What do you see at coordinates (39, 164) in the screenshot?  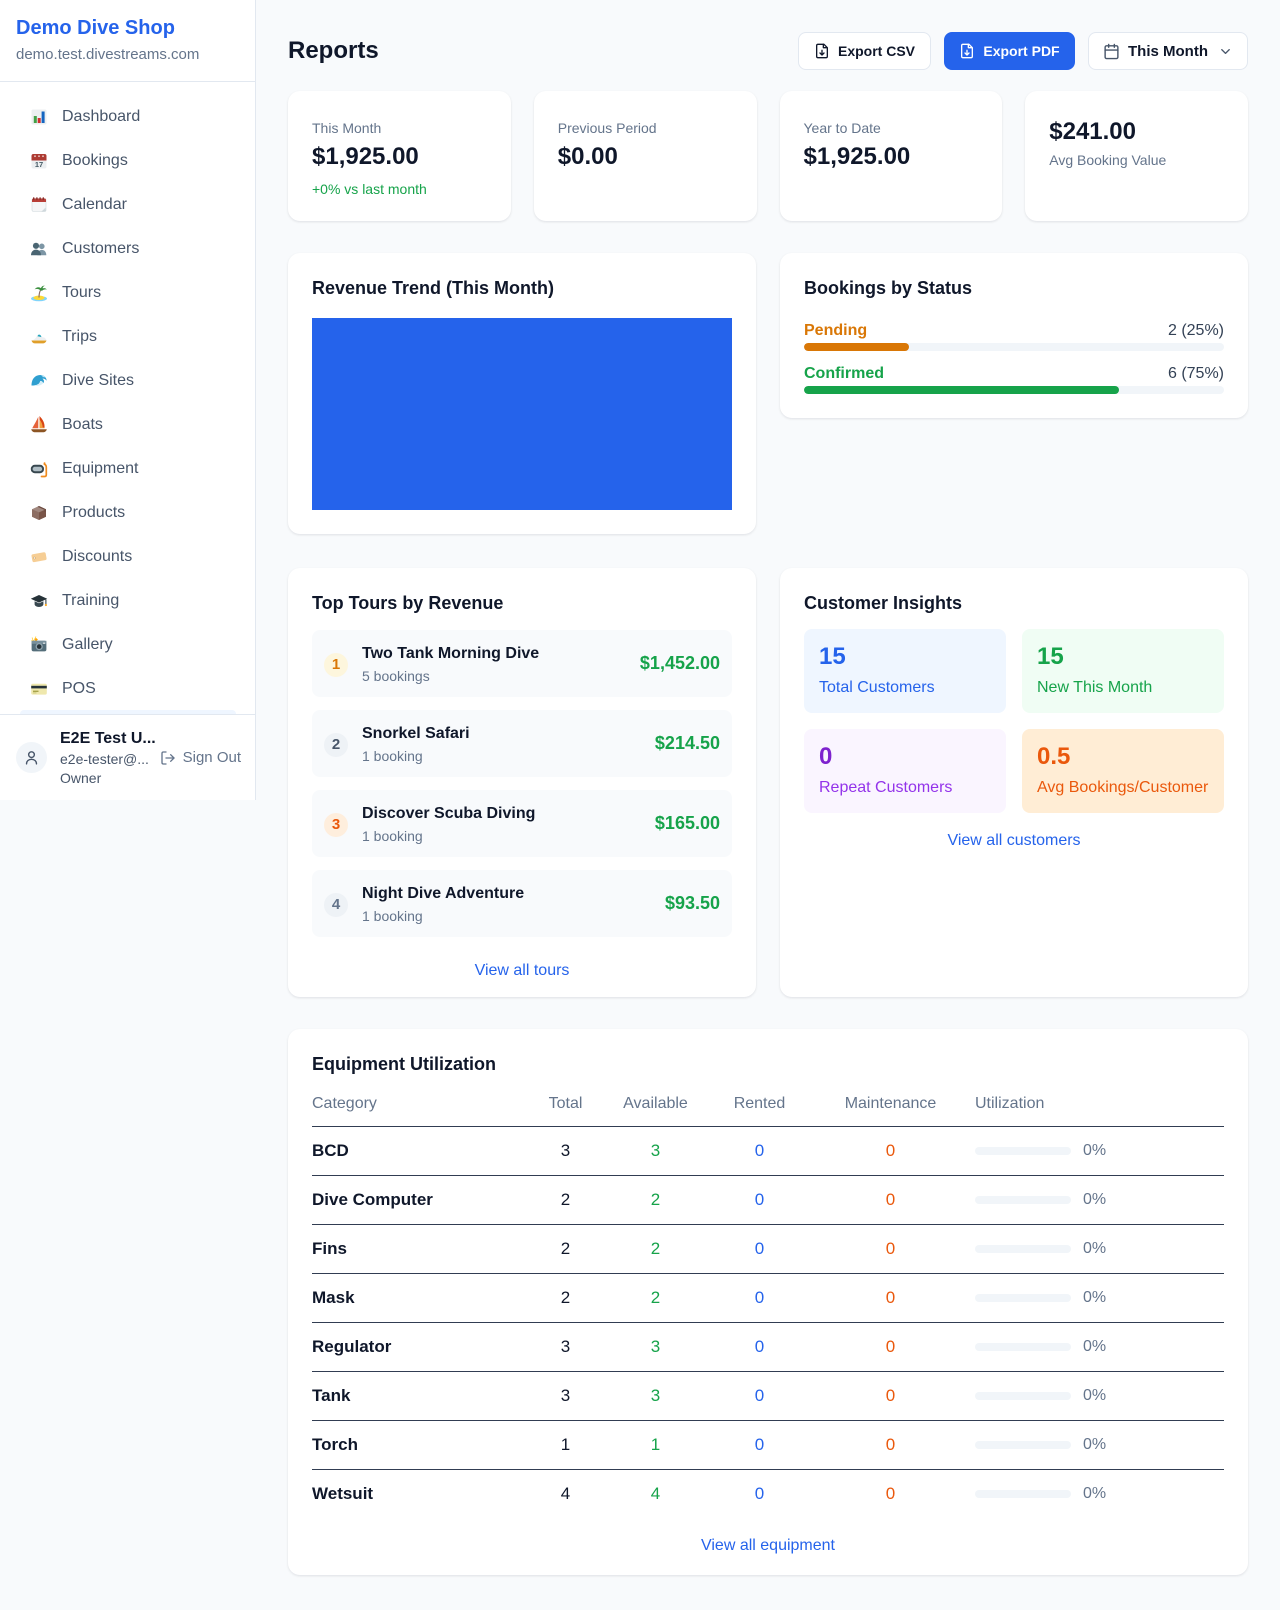 I see `svg-text: 17` at bounding box center [39, 164].